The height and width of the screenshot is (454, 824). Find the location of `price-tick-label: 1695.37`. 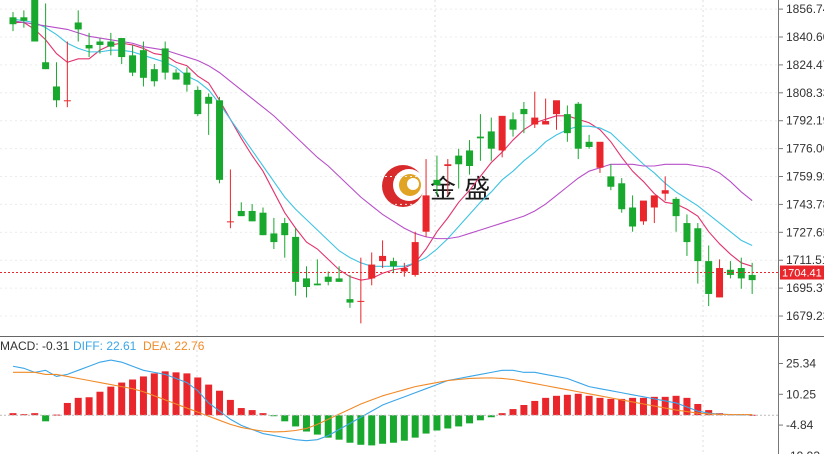

price-tick-label: 1695.37 is located at coordinates (805, 288).